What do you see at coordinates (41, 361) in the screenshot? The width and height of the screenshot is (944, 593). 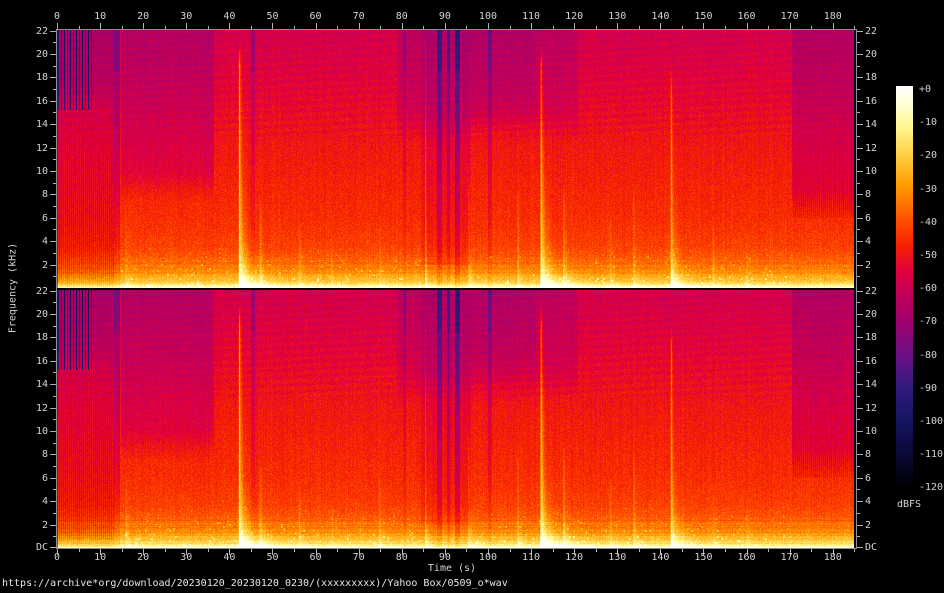 I see `y-tick-label: 16` at bounding box center [41, 361].